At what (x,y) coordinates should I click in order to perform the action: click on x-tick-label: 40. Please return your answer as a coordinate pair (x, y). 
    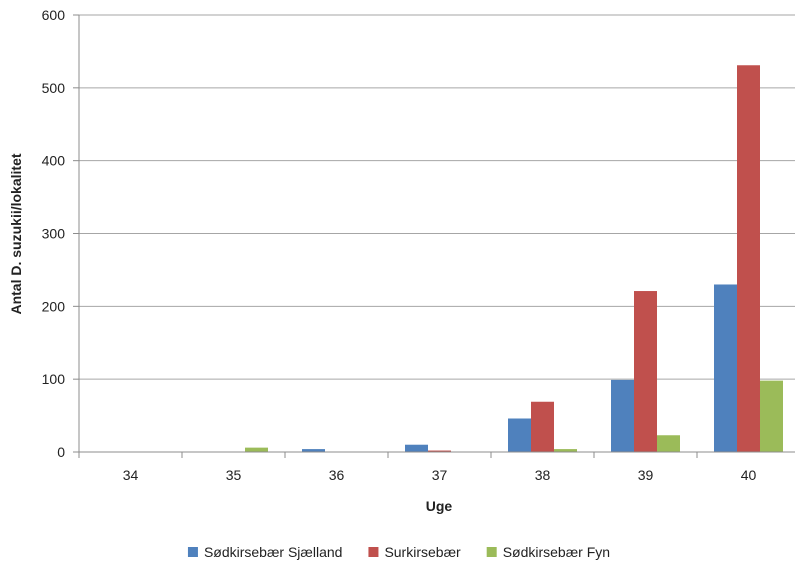
    Looking at the image, I should click on (749, 475).